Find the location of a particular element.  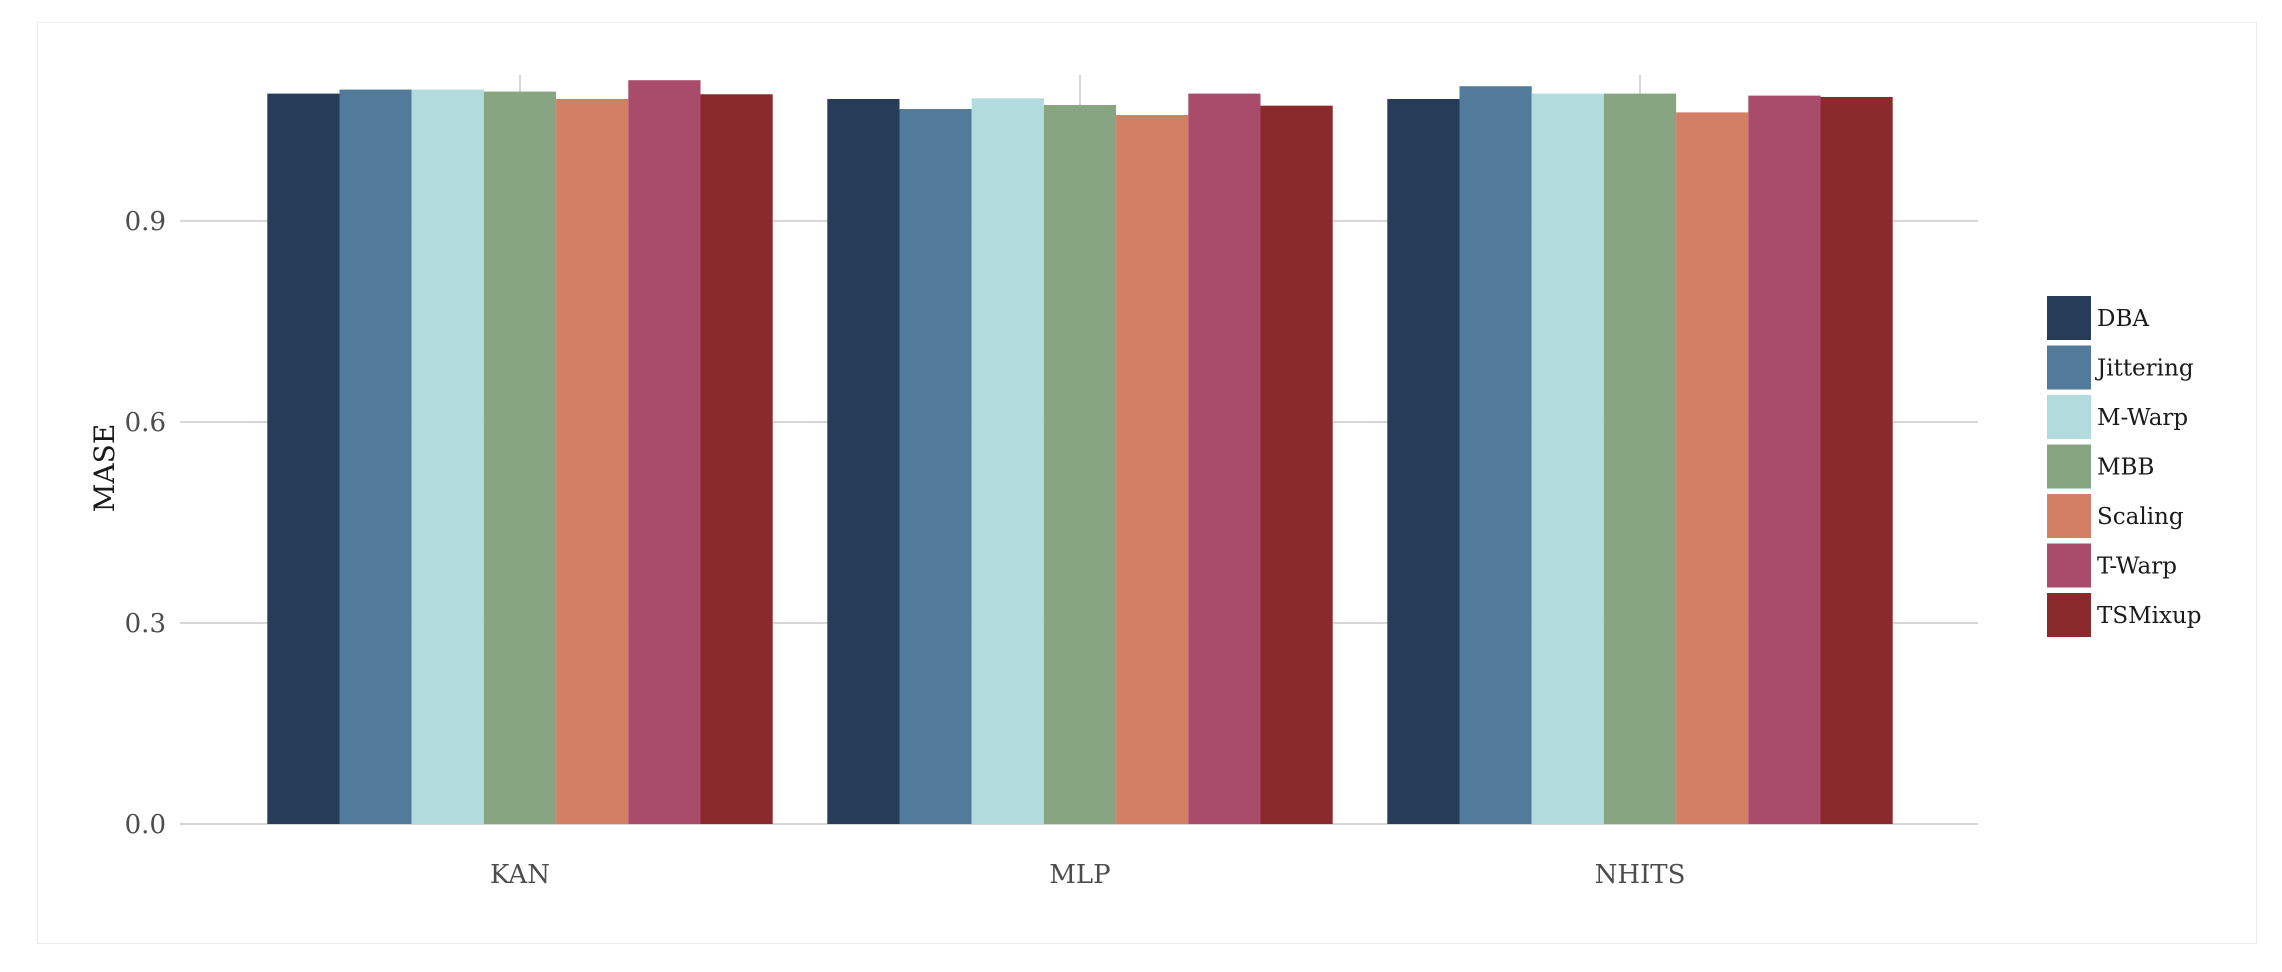

bar-t-warp-nhits is located at coordinates (1784, 460).